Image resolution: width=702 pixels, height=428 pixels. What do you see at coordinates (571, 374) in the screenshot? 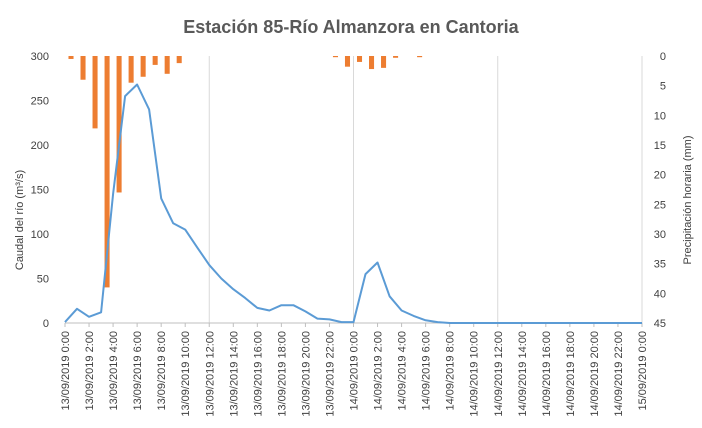
I see `x-axis-tick-label: 14/09/2019 18:00` at bounding box center [571, 374].